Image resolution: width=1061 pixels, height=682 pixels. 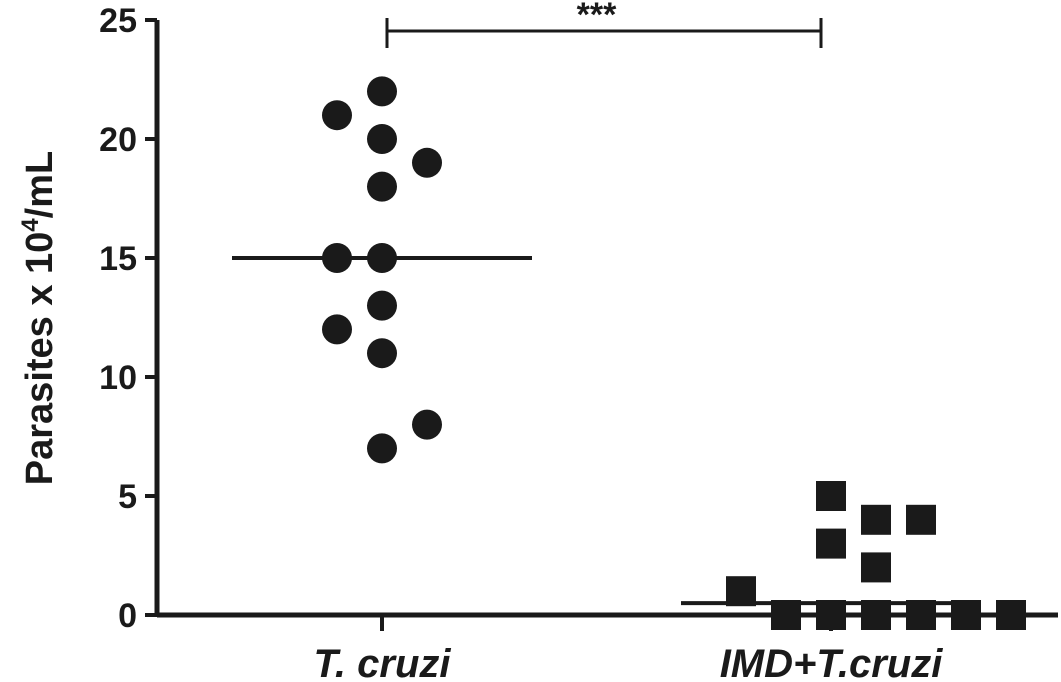 I want to click on y-tick-label: 25, so click(x=118, y=21).